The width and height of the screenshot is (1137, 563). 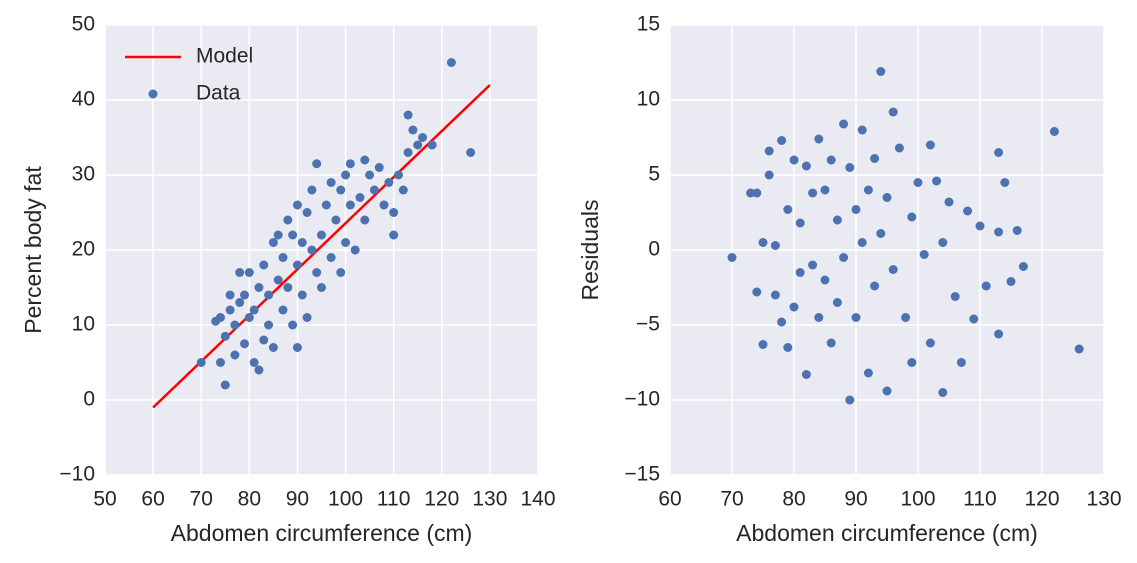 I want to click on y-tick-label: 30, so click(x=83, y=174).